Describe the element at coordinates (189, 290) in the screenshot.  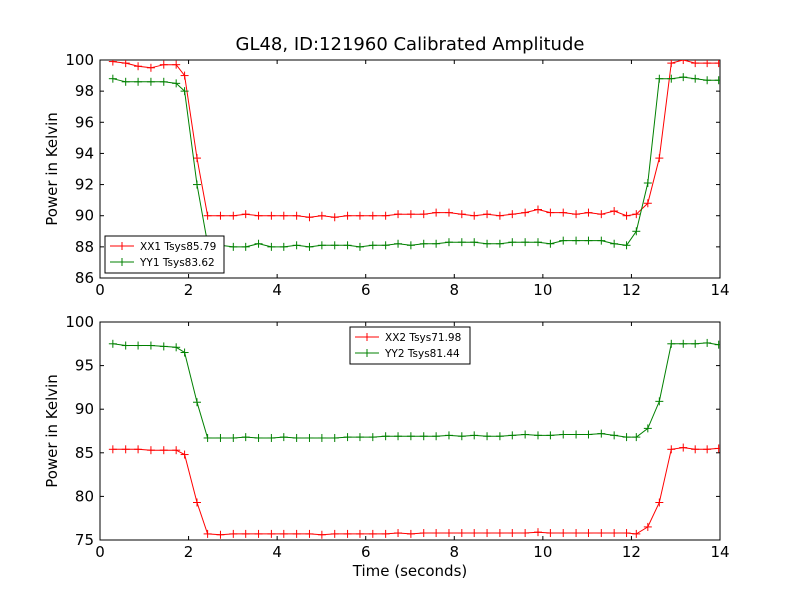
I see `top-x-tick-label: 2` at that location.